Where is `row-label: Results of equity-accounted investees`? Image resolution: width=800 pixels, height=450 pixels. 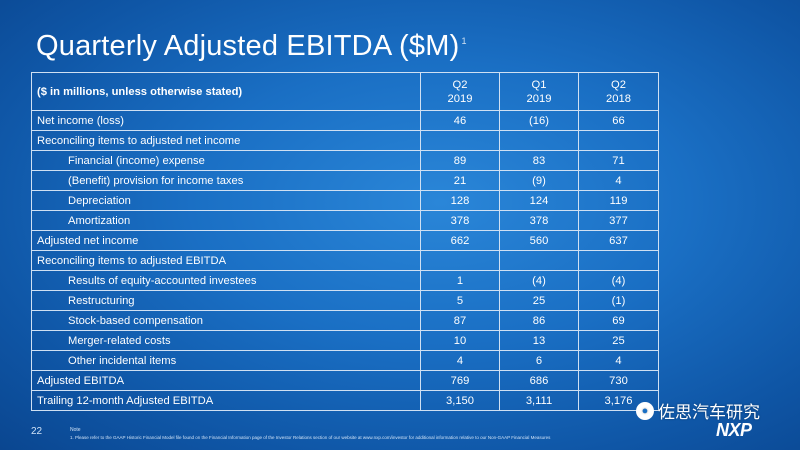
row-label: Results of equity-accounted investees is located at coordinates (226, 280).